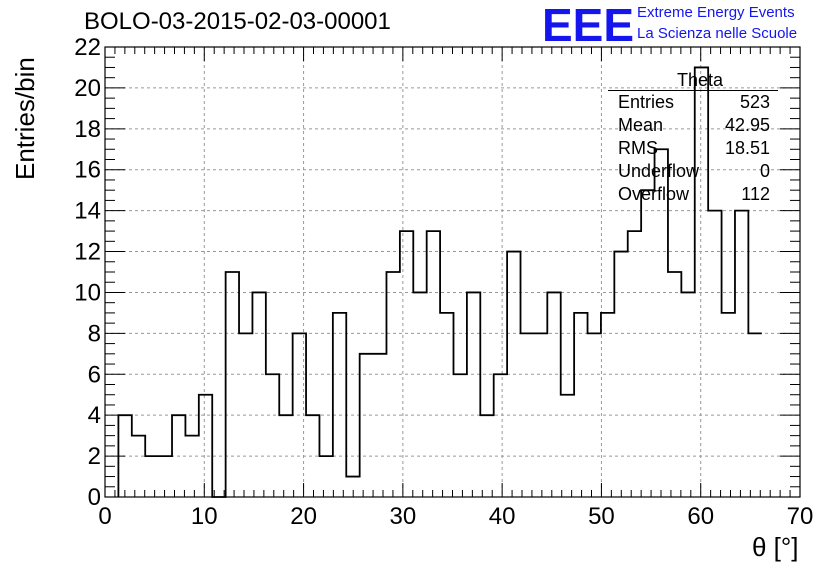 The width and height of the screenshot is (836, 572). What do you see at coordinates (693, 80) in the screenshot?
I see `stats-title: Theta` at bounding box center [693, 80].